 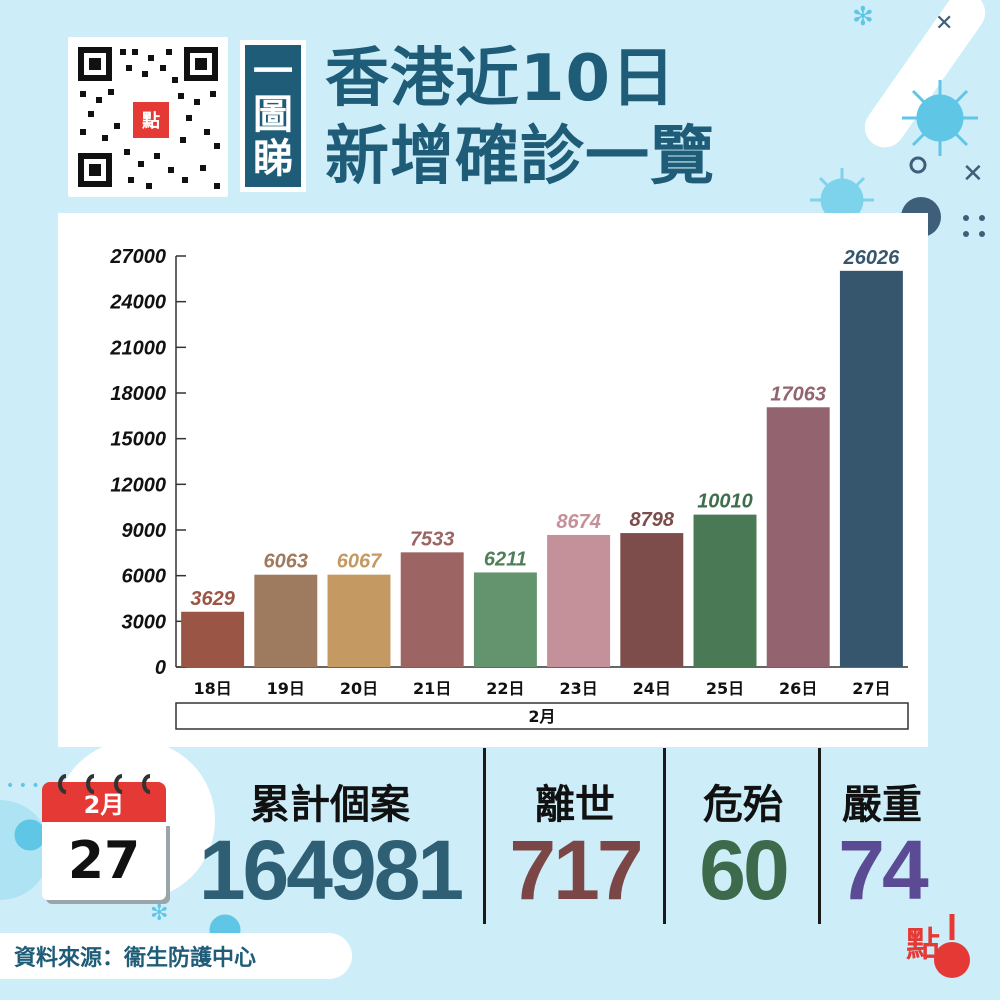 I want to click on x-tick-label: 26日, so click(x=798, y=688).